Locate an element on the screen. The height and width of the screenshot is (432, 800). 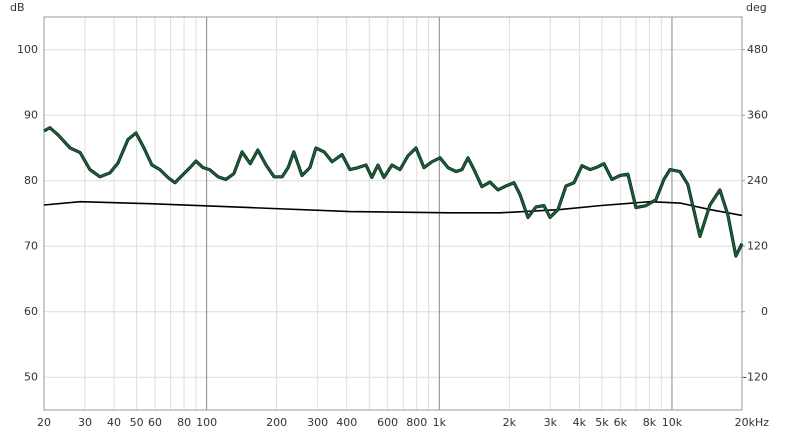
y-tick-label: 100 is located at coordinates (27, 49).